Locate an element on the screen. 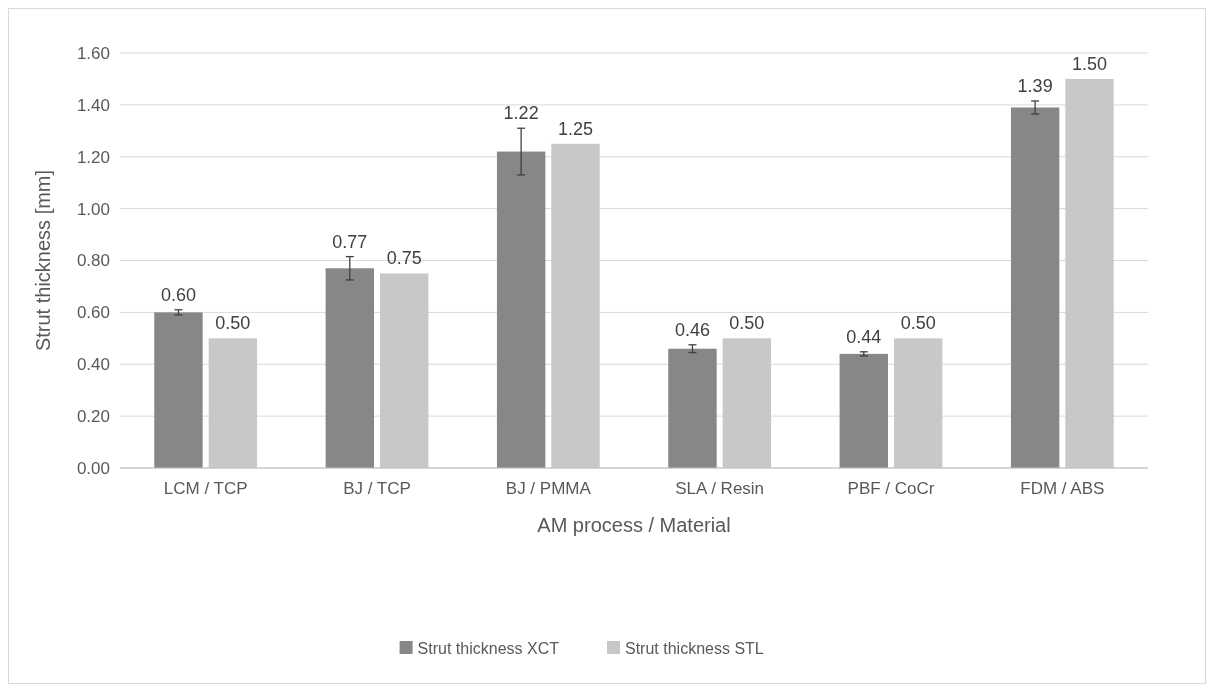  x-tick-label: SLA / Resin is located at coordinates (720, 488).